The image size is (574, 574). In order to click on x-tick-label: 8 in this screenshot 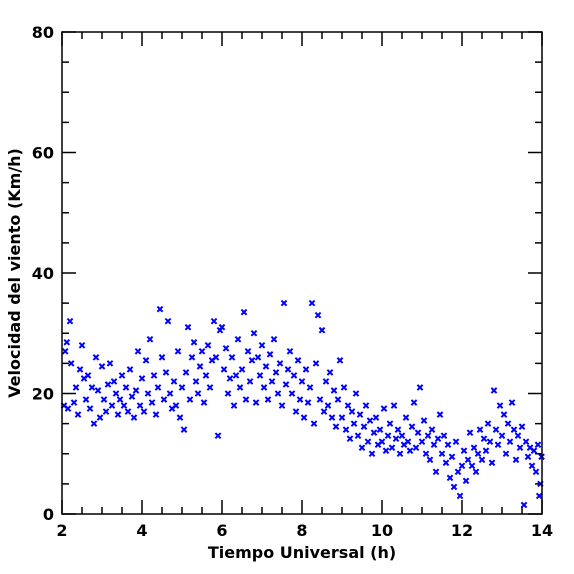, I will do `click(301, 530)`.